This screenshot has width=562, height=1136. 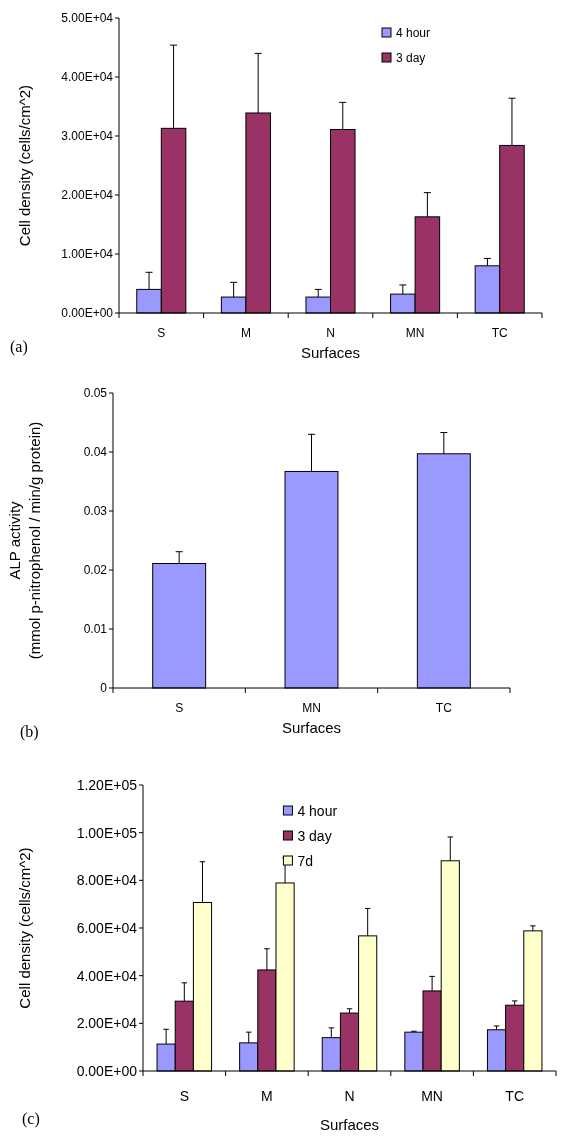 What do you see at coordinates (87, 136) in the screenshot?
I see `y-tick-label: 3.00E+04` at bounding box center [87, 136].